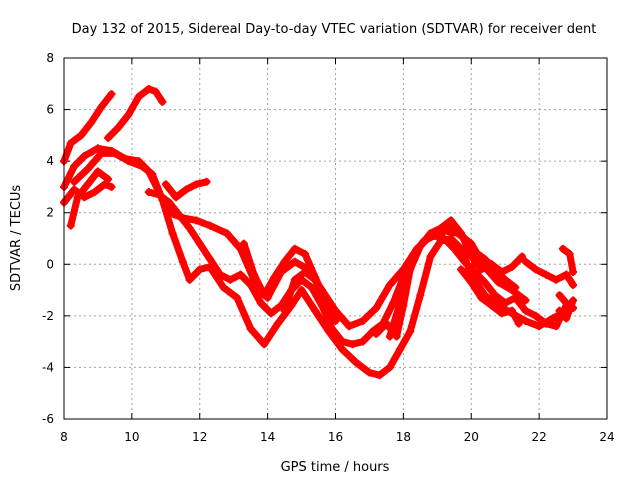 This screenshot has width=640, height=480. What do you see at coordinates (131, 437) in the screenshot?
I see `x-tick-label: 10` at bounding box center [131, 437].